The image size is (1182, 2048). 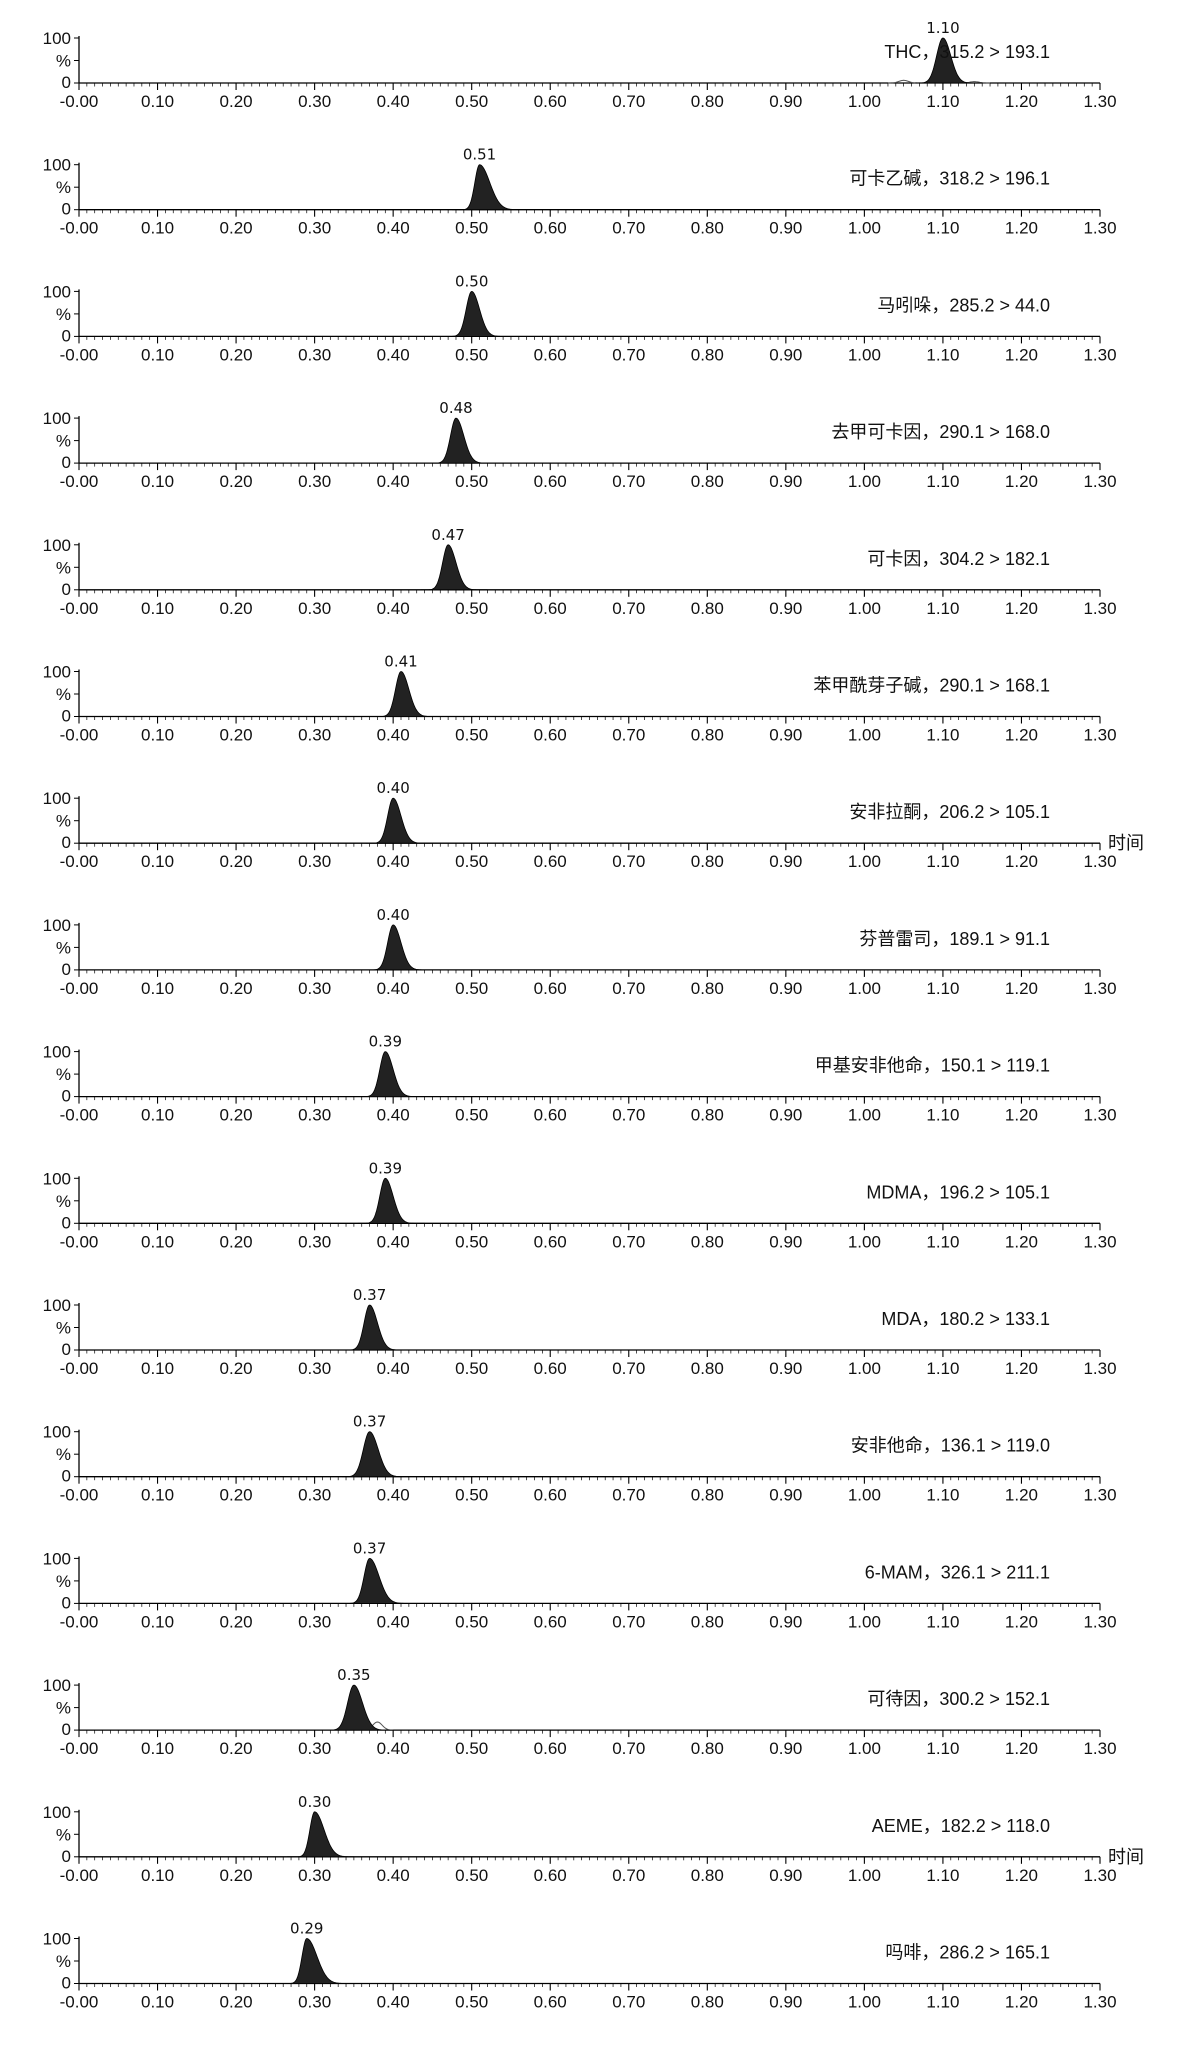 I want to click on trace-label: 去甲可卡因，290.1 > 168.0, so click(x=940, y=432).